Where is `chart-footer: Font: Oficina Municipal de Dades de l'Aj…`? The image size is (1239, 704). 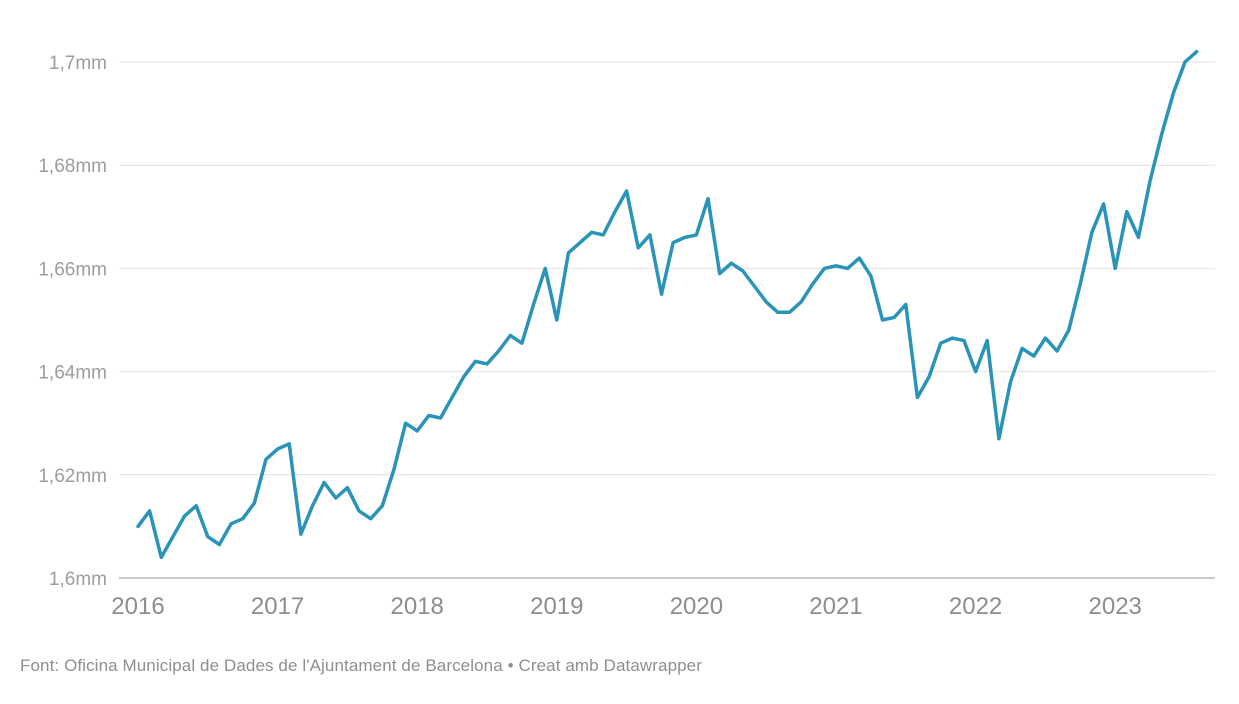 chart-footer: Font: Oficina Municipal de Dades de l'Aj… is located at coordinates (361, 665).